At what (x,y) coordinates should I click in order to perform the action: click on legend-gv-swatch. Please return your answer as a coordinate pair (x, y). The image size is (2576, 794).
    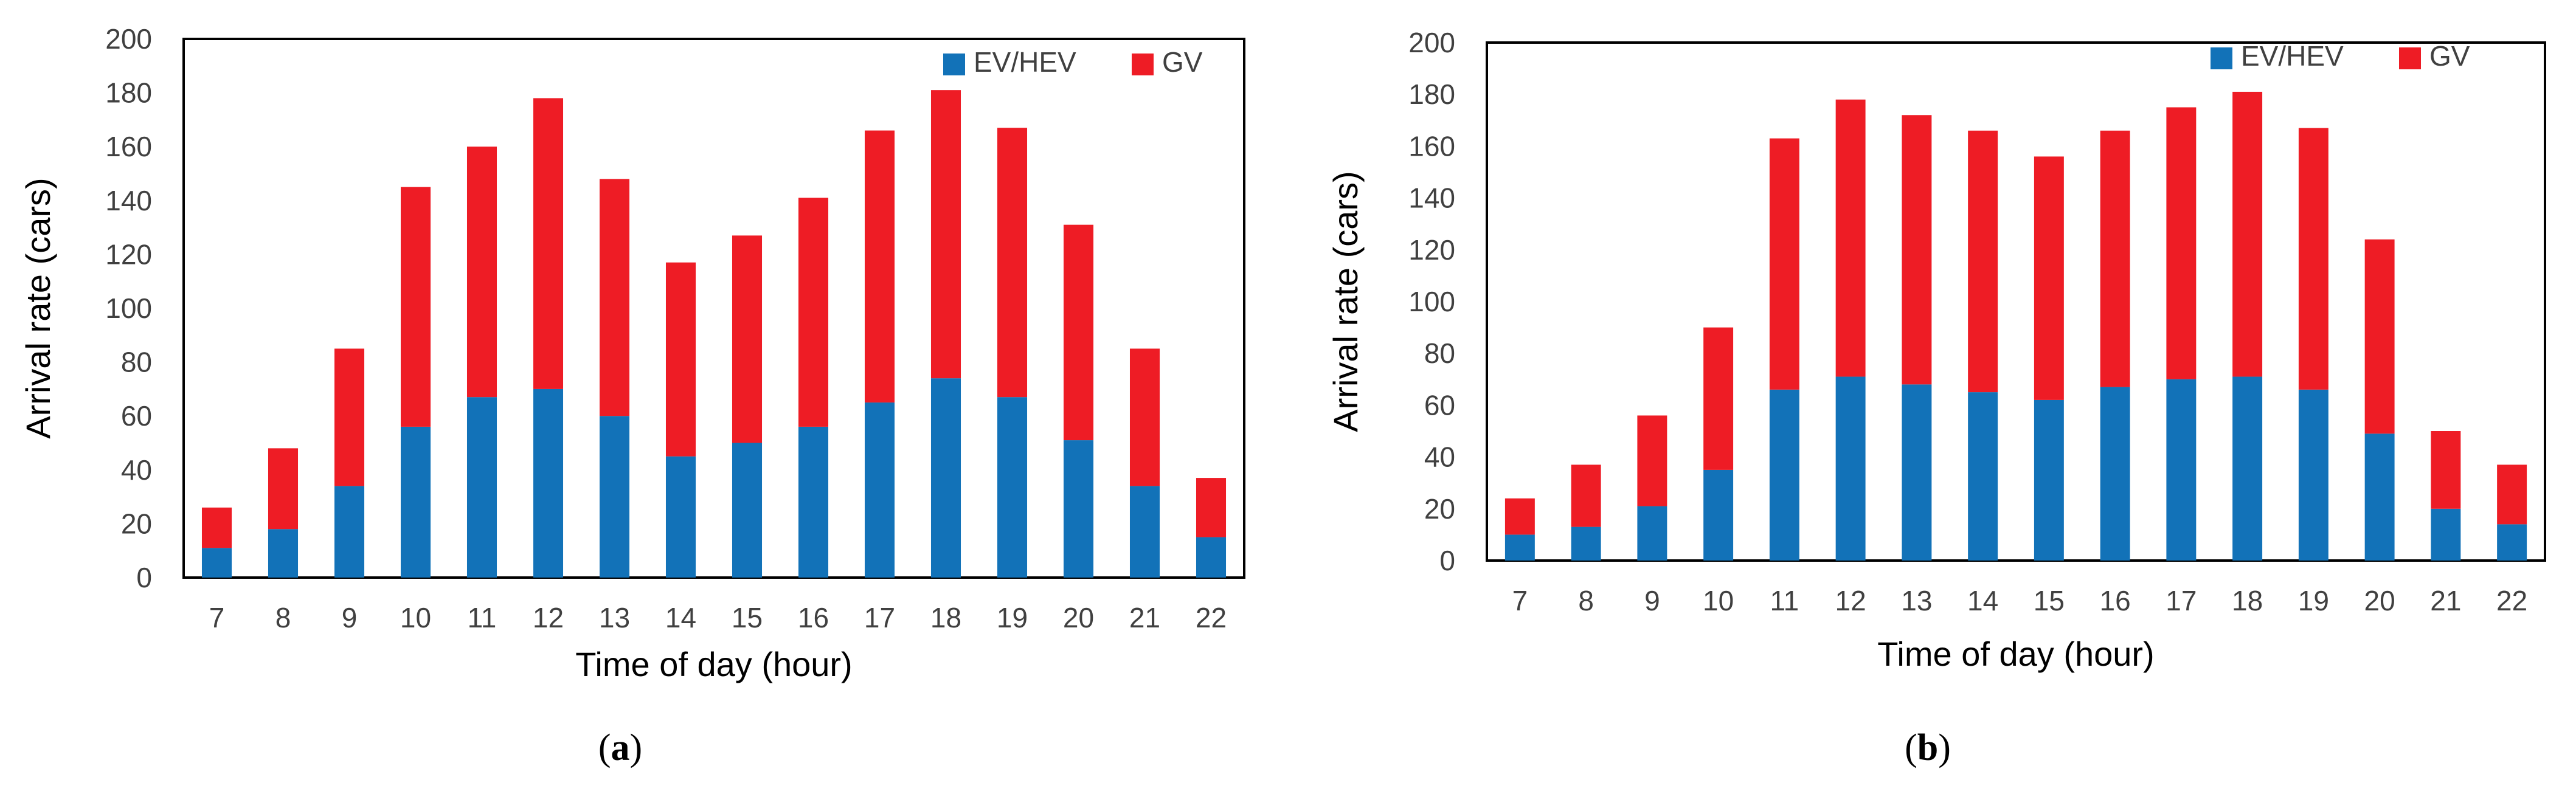
    Looking at the image, I should click on (1143, 64).